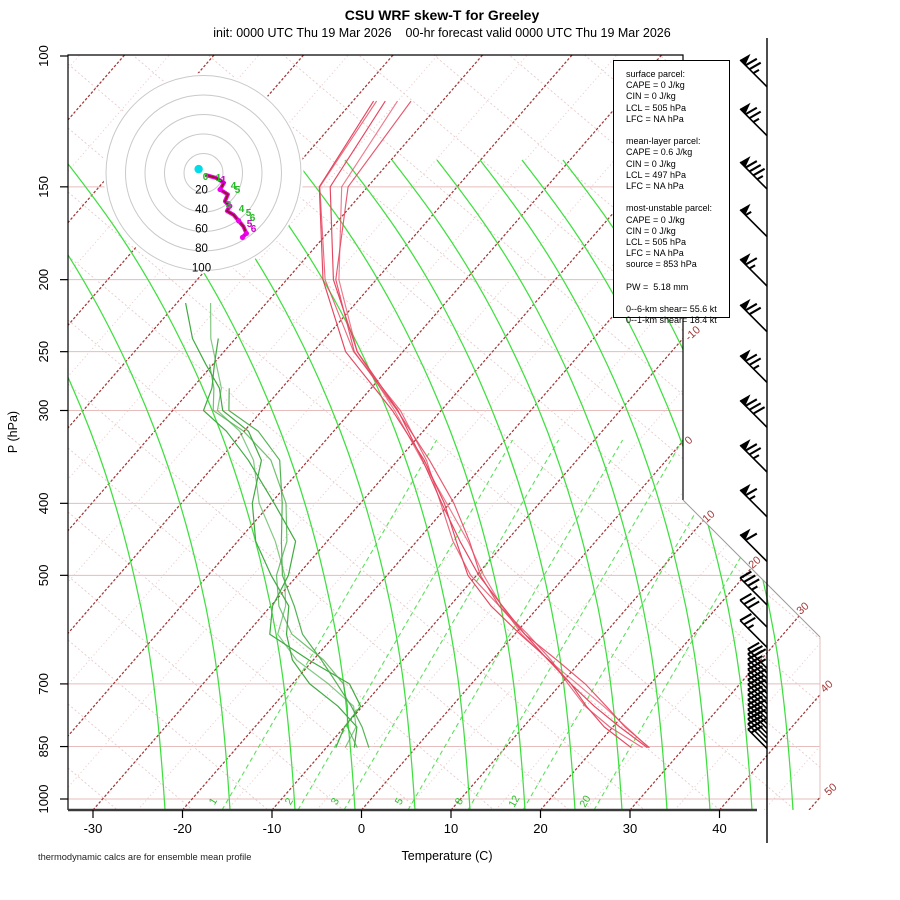 The width and height of the screenshot is (900, 900). I want to click on moist-adiabat-curve, so click(117, 484).